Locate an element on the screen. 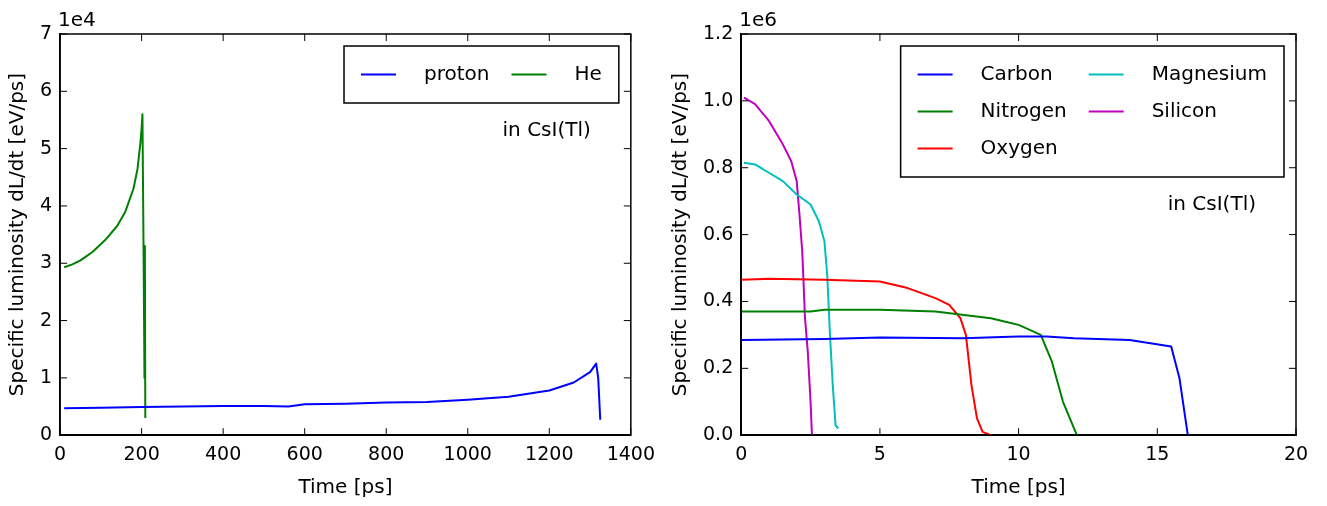 The width and height of the screenshot is (1327, 506). y-tick-label: 2 is located at coordinates (46, 318).